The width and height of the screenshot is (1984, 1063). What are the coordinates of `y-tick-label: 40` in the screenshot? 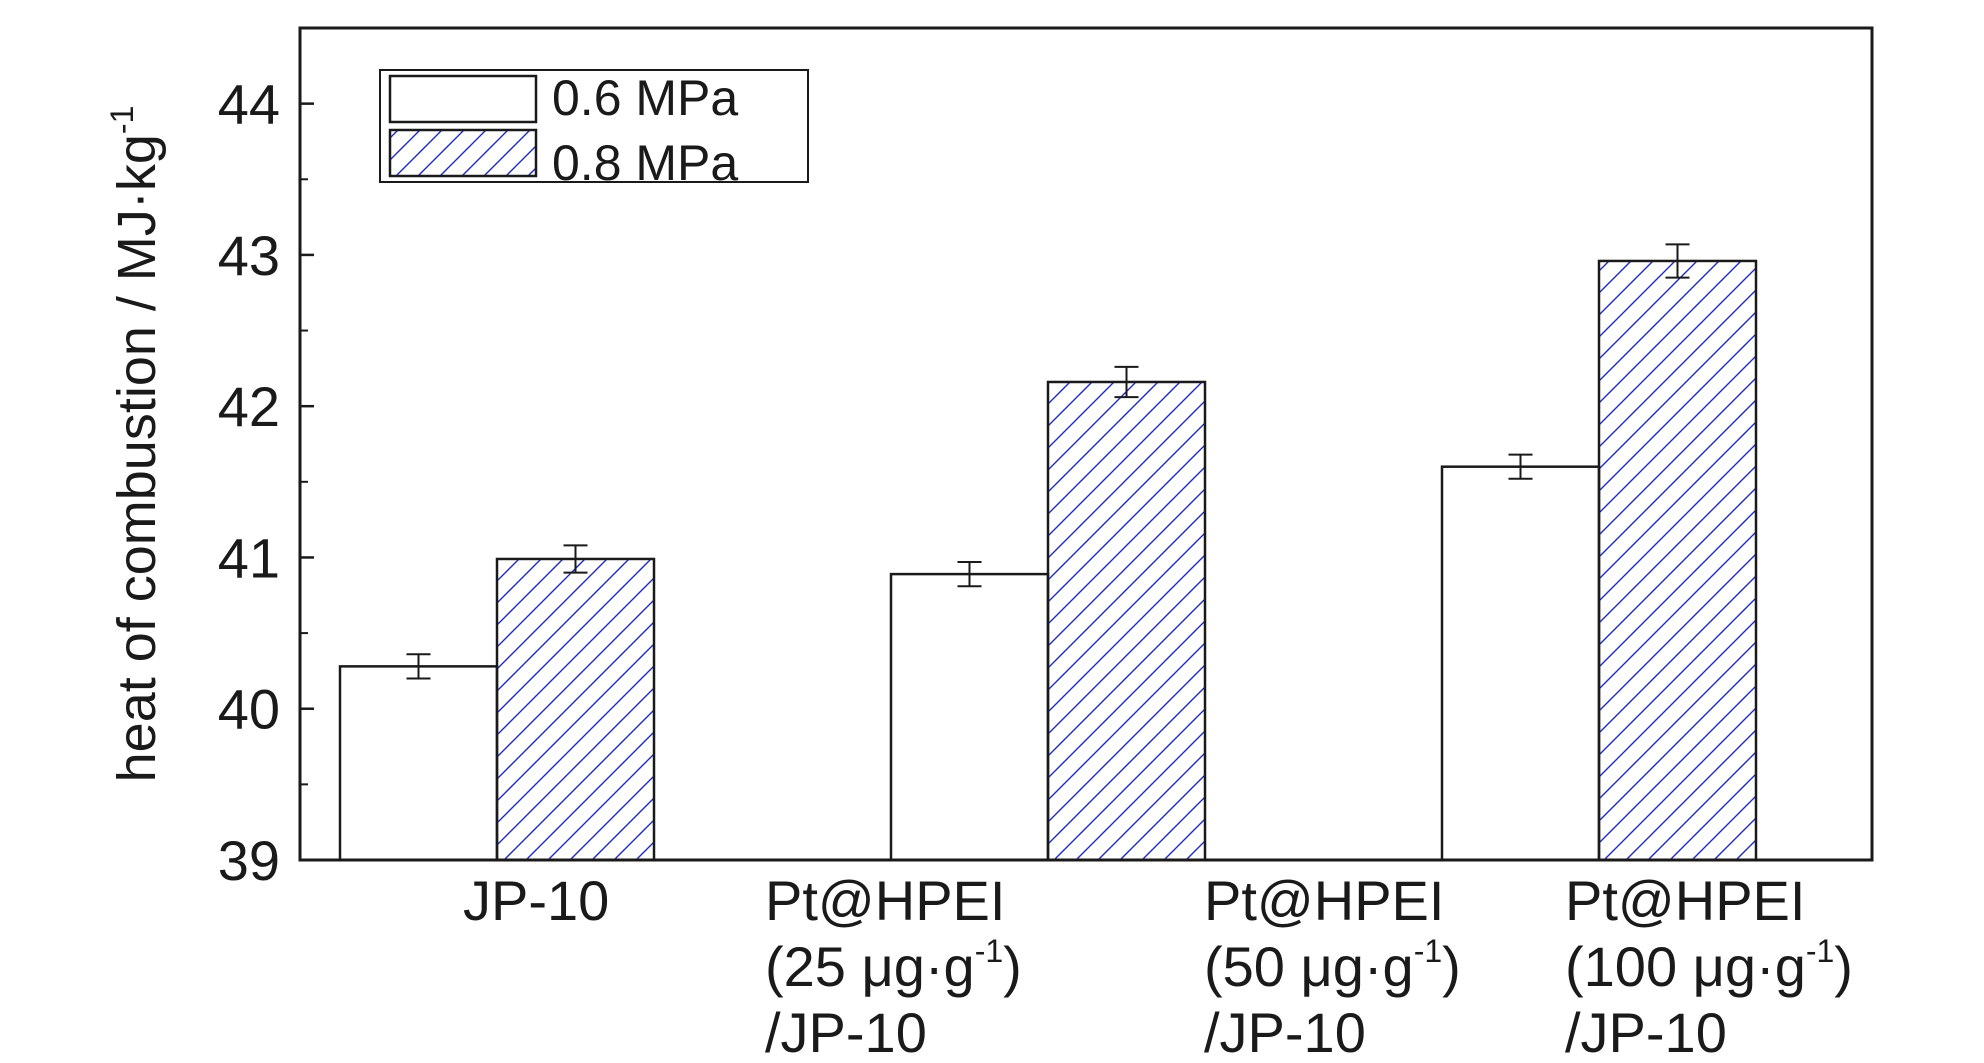 It's located at (249, 709).